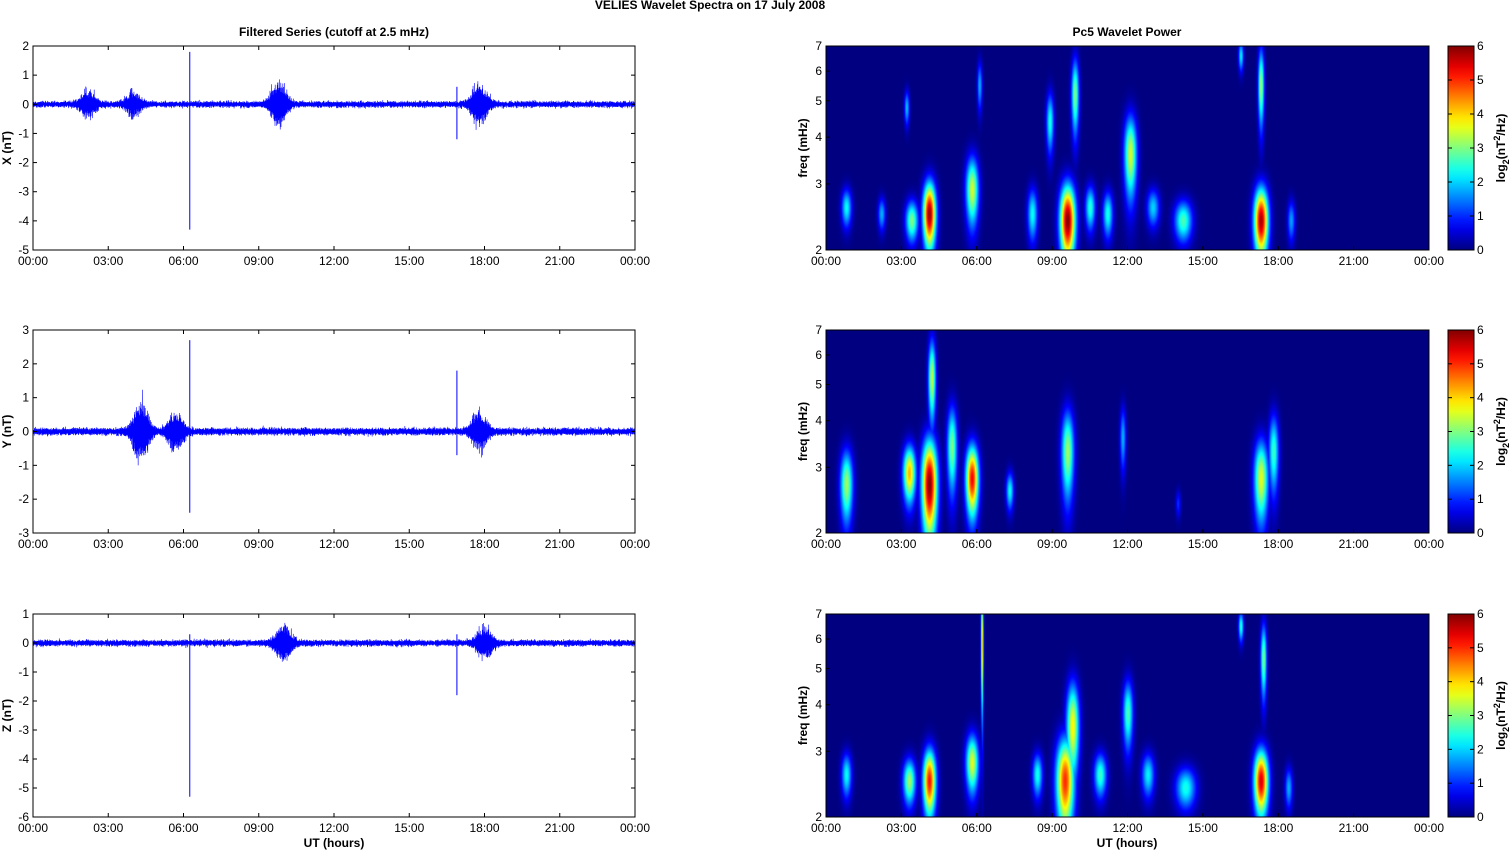 This screenshot has width=1511, height=851. What do you see at coordinates (7, 715) in the screenshot?
I see `y-axis-label: Z (nT)` at bounding box center [7, 715].